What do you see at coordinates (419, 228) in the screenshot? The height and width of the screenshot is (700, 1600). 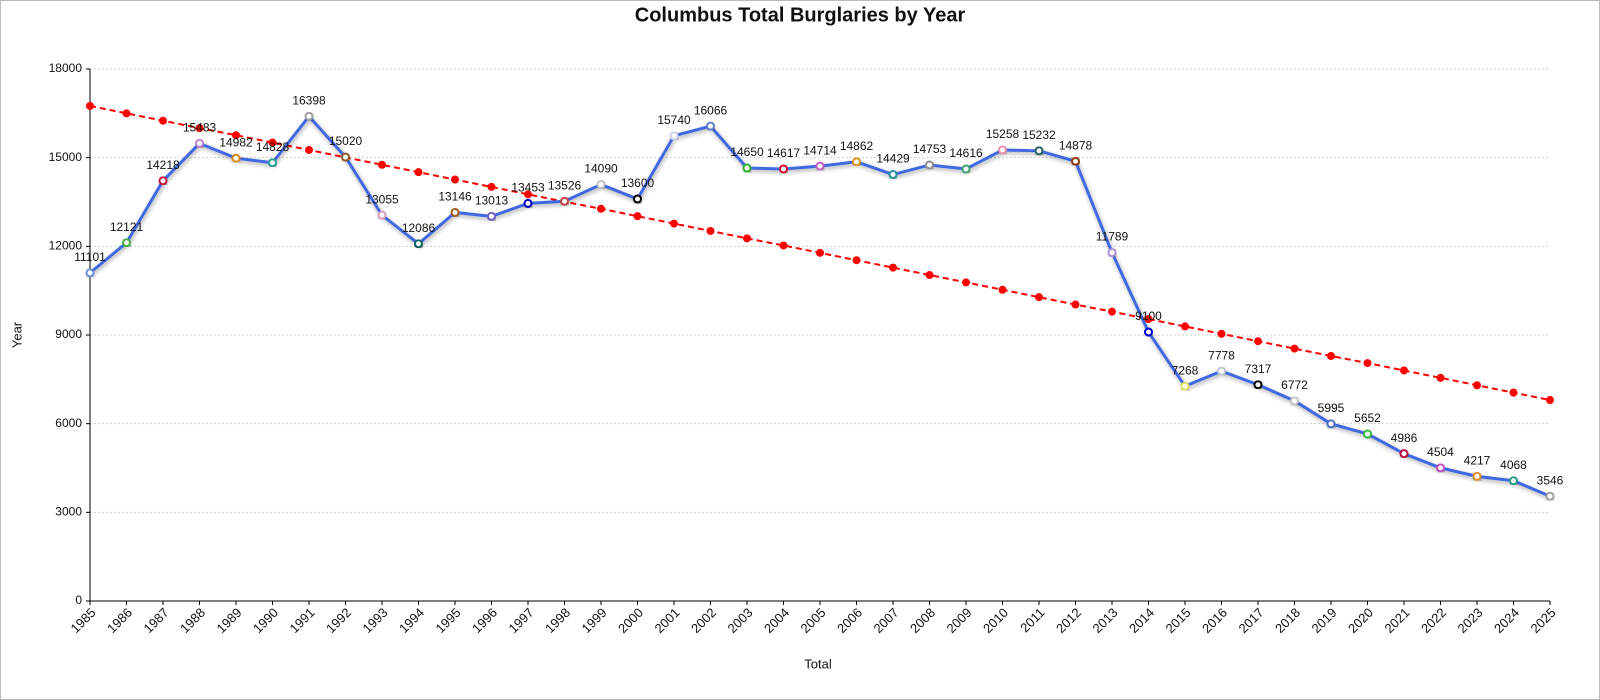 I see `data-label: 12086` at bounding box center [419, 228].